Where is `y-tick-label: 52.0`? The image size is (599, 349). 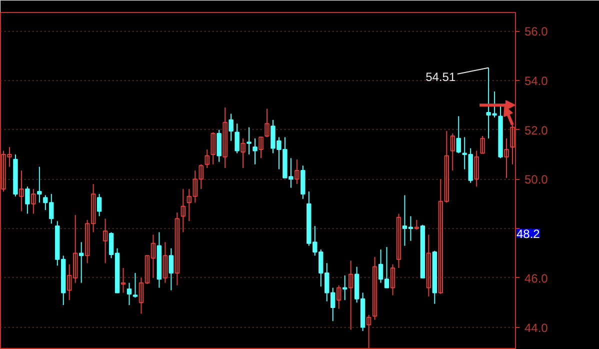 y-tick-label: 52.0 is located at coordinates (536, 130).